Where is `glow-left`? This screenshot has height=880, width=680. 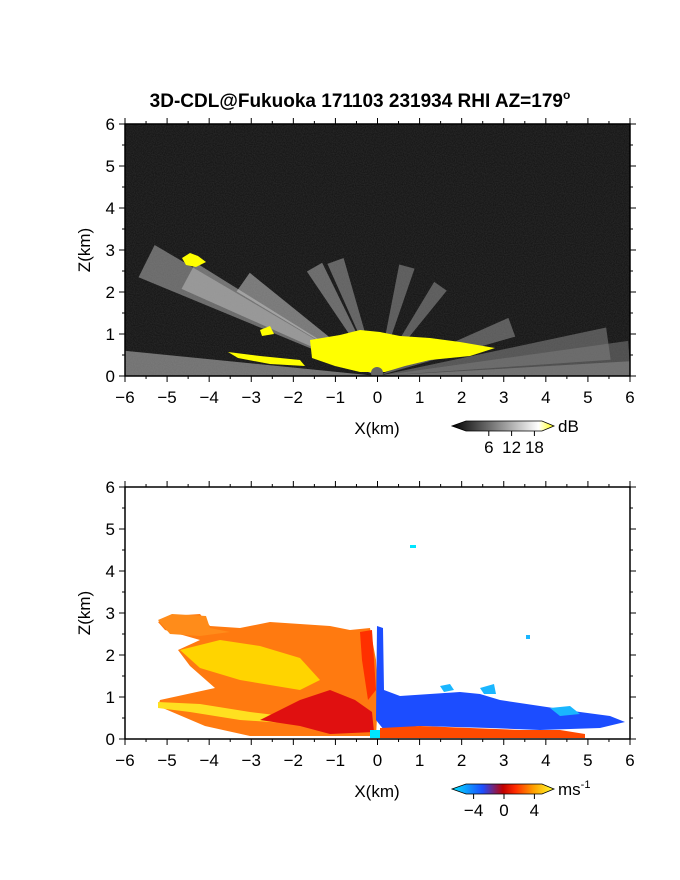
glow-left is located at coordinates (251, 363).